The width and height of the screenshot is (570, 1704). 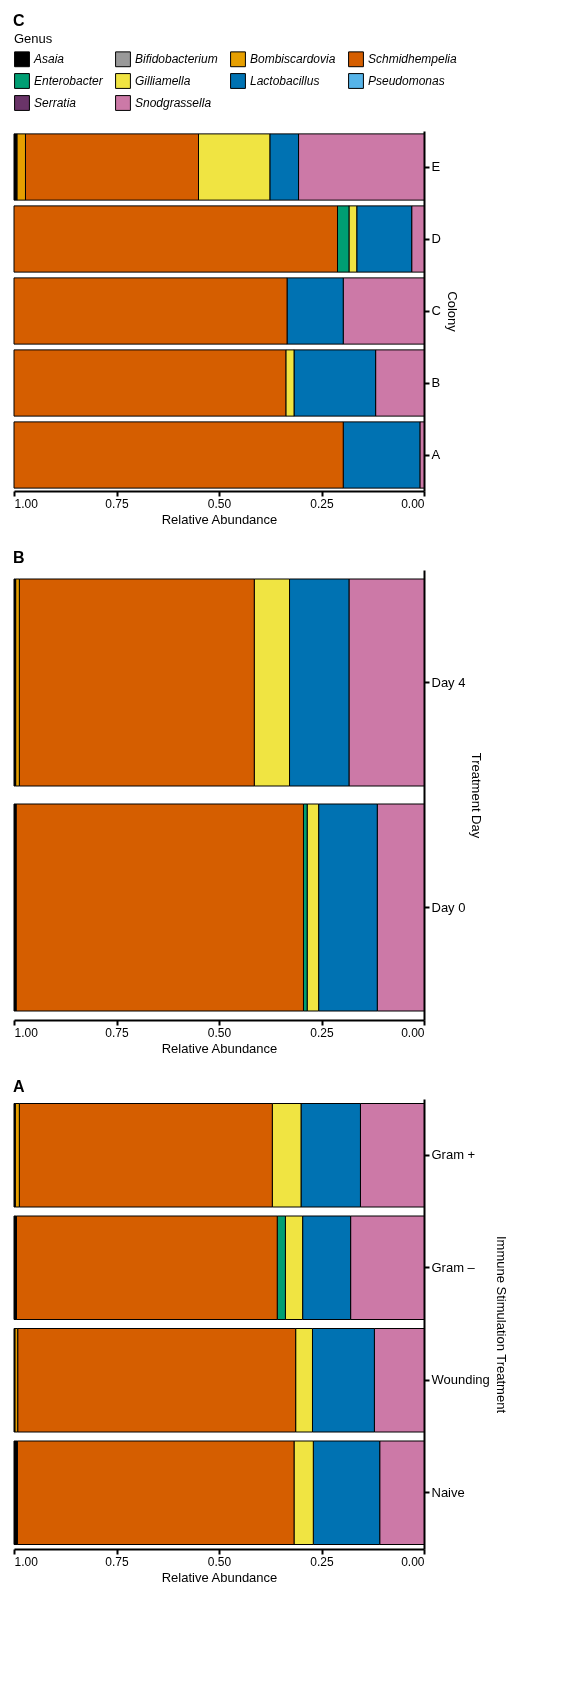 What do you see at coordinates (19, 20) in the screenshot?
I see `chart-title: C` at bounding box center [19, 20].